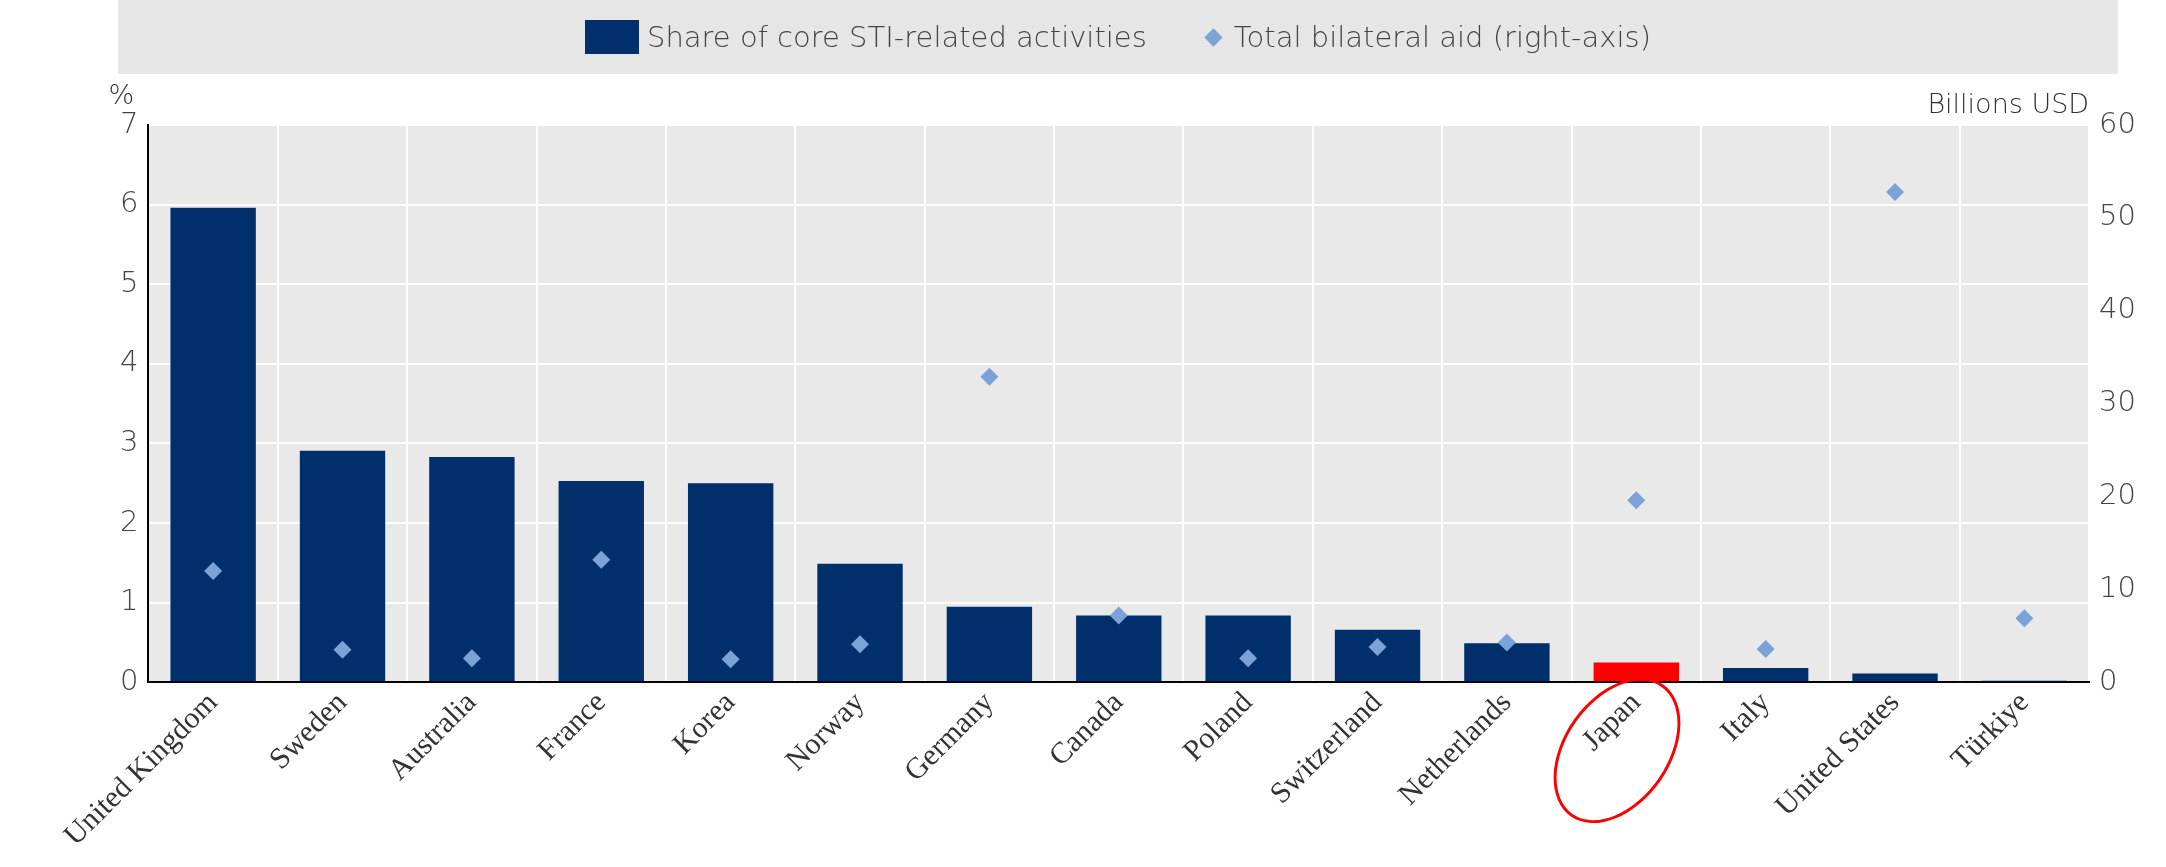 The image size is (2166, 867). Describe the element at coordinates (1744, 715) in the screenshot. I see `x-tick-label: Italy` at that location.